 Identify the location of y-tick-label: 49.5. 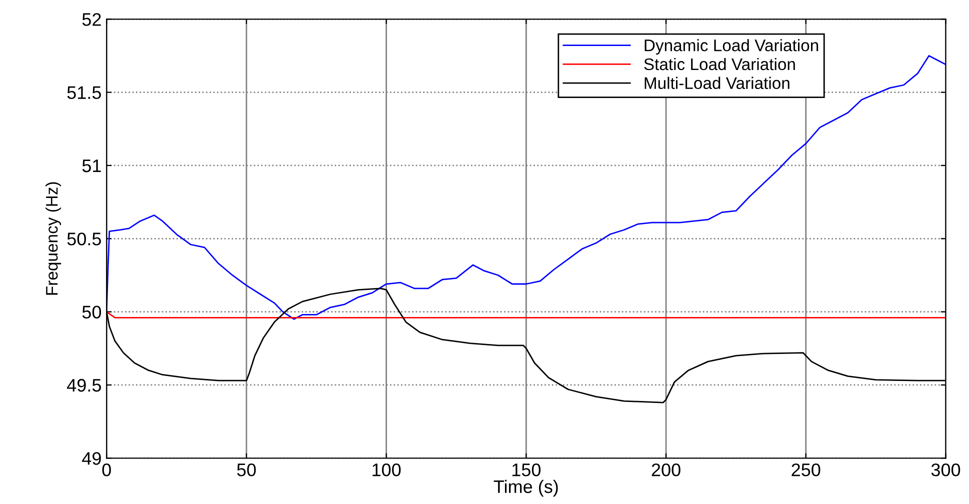
(84, 385).